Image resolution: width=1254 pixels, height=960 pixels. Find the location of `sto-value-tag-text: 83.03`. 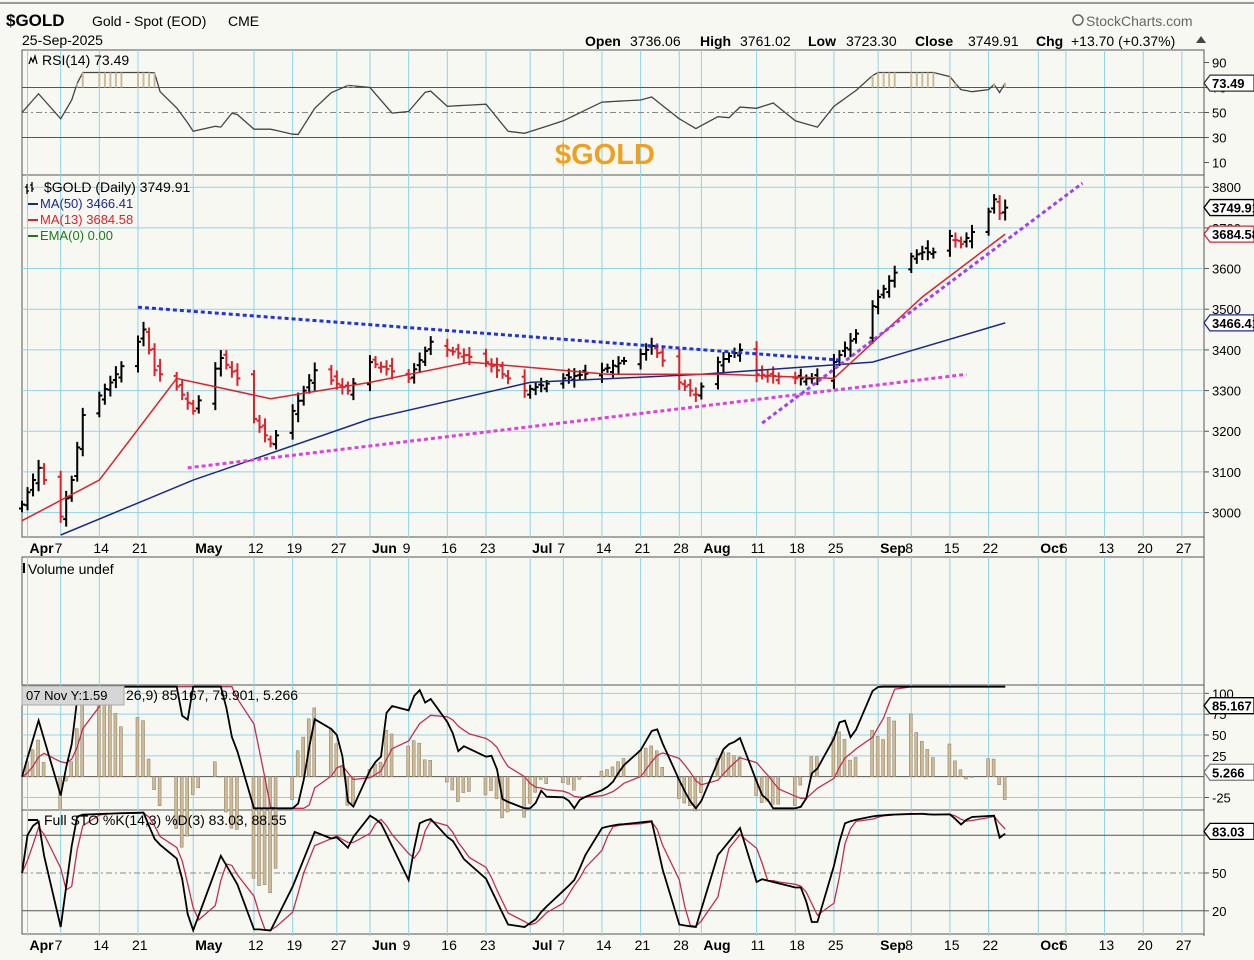

sto-value-tag-text: 83.03 is located at coordinates (1228, 831).